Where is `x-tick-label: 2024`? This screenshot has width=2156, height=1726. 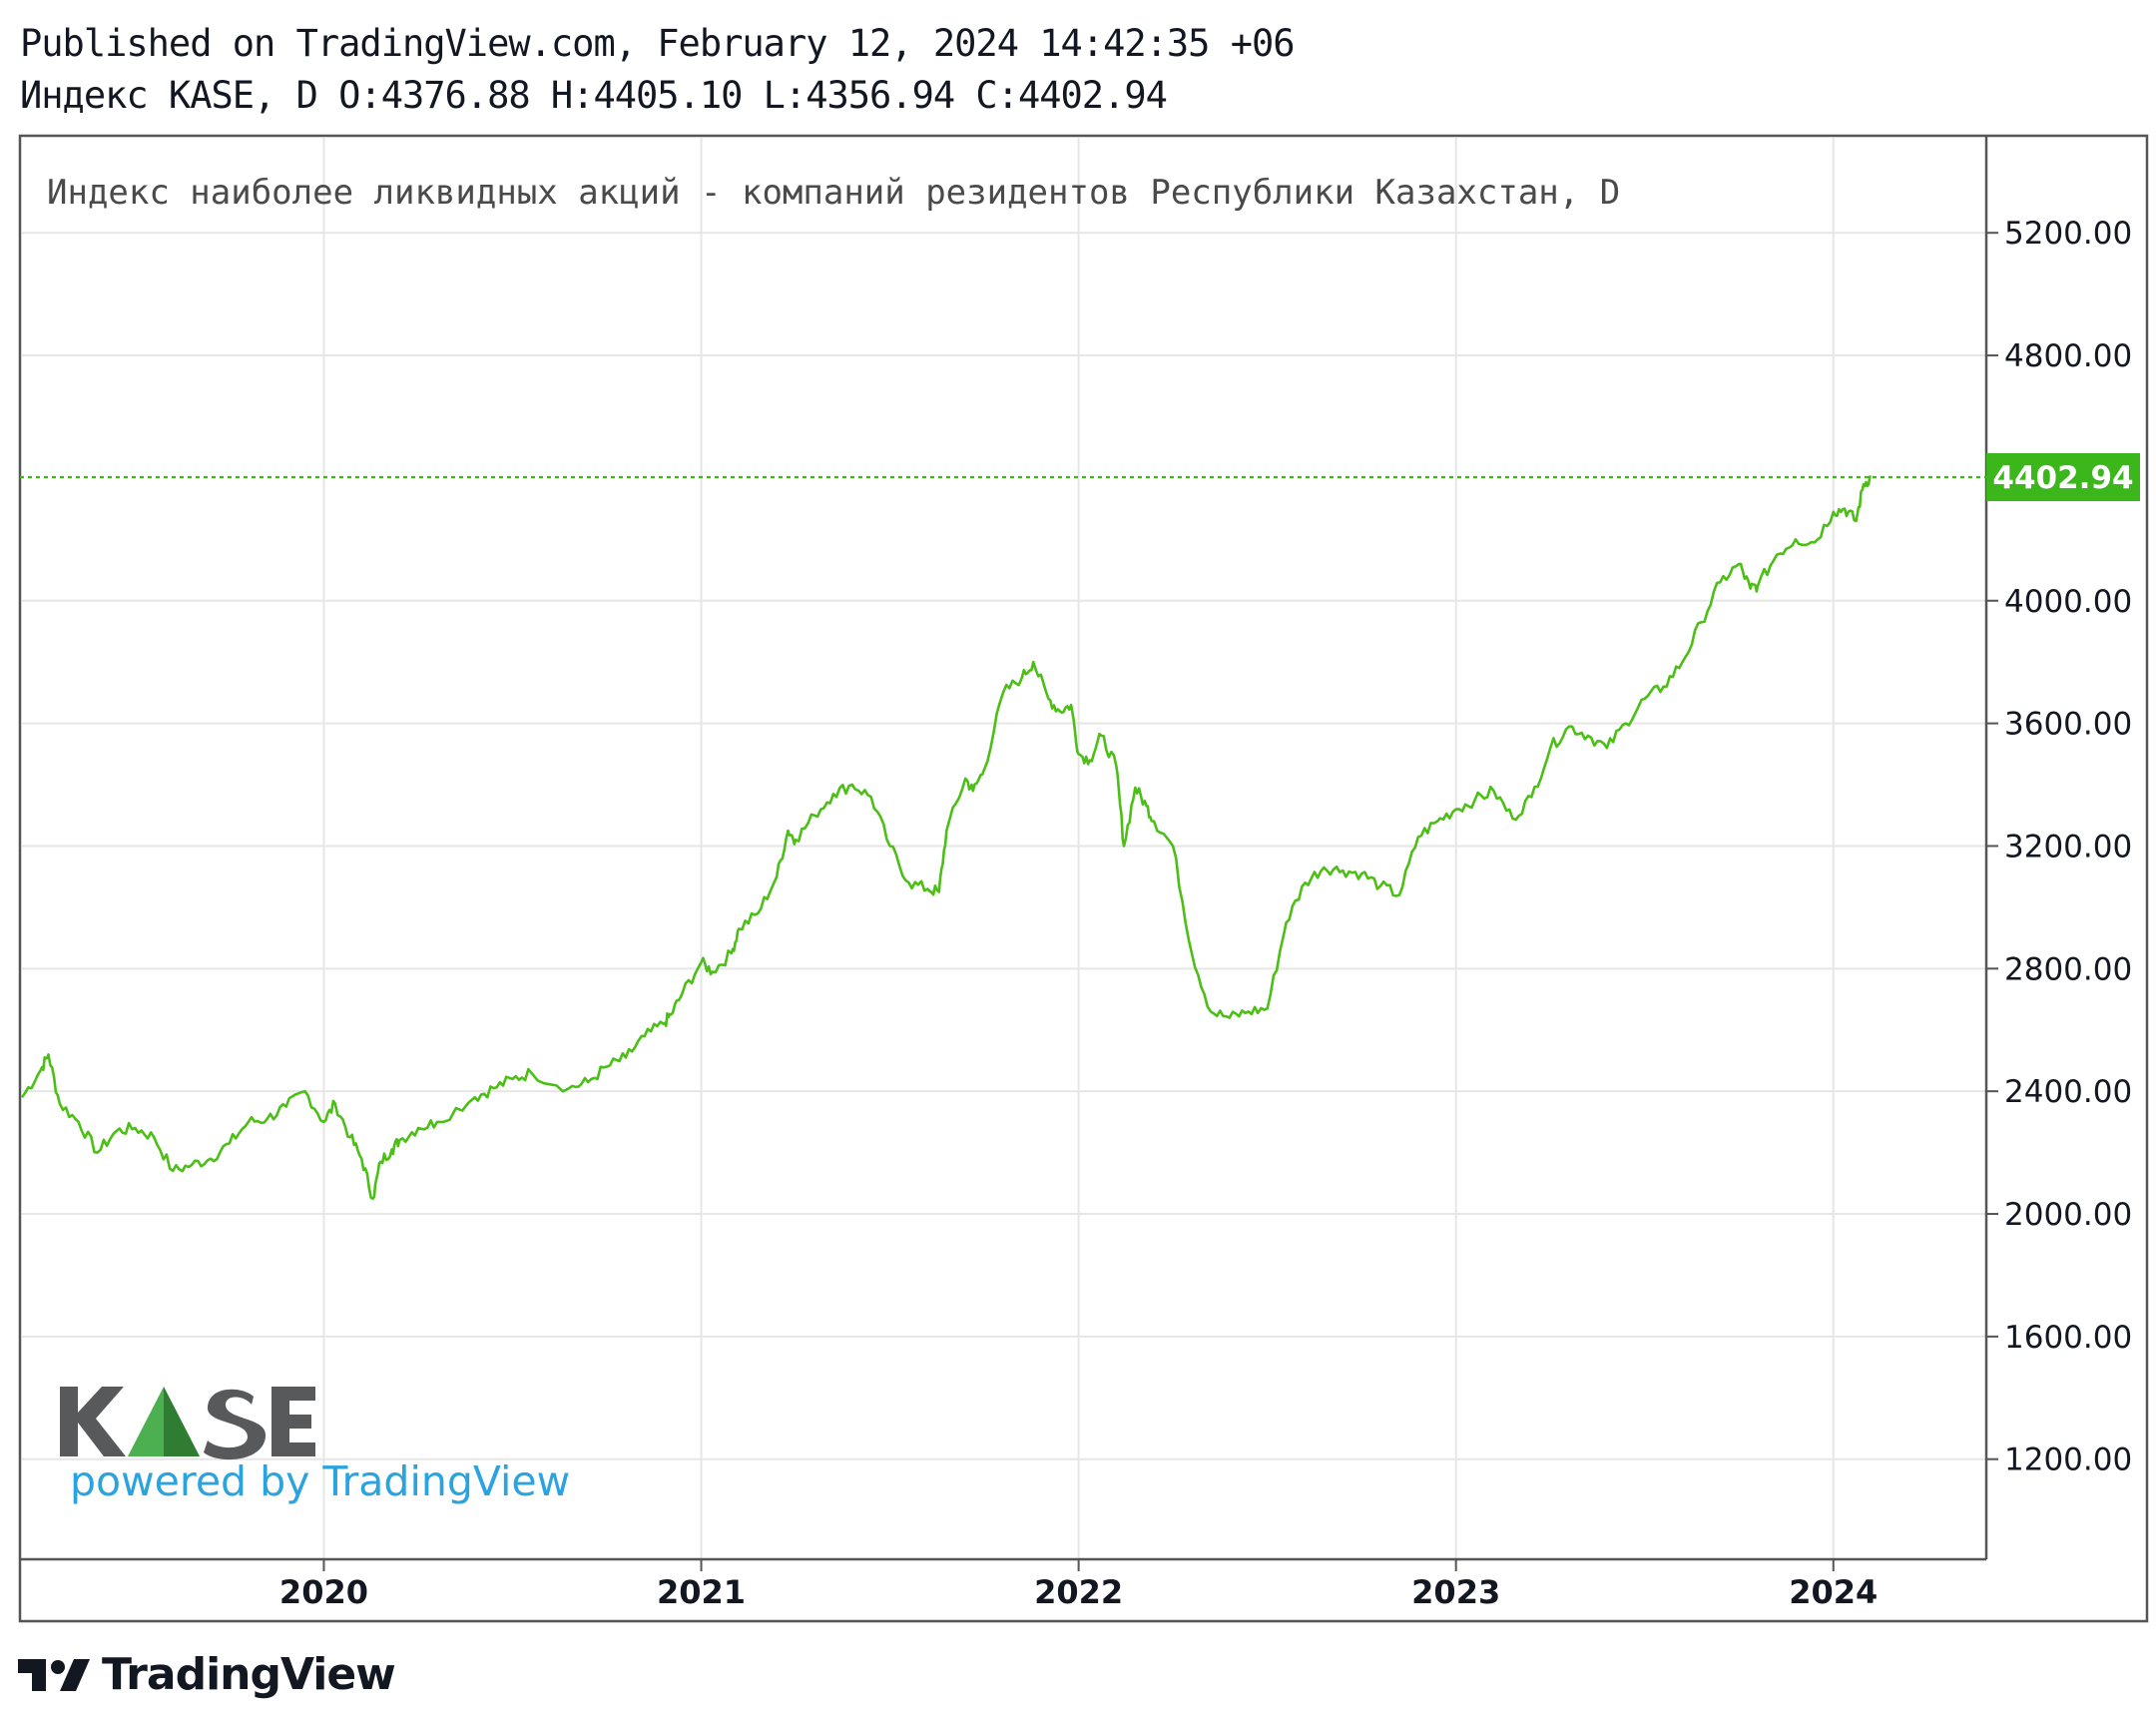
x-tick-label: 2024 is located at coordinates (1833, 1592).